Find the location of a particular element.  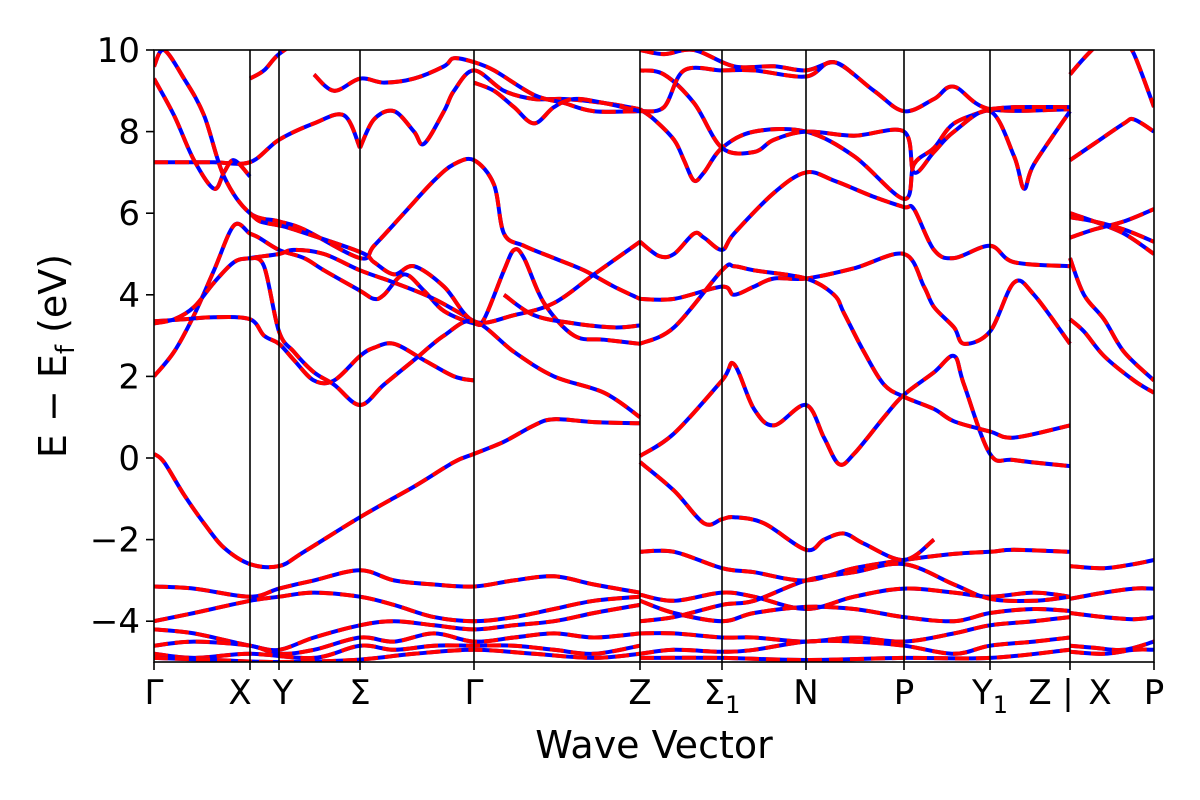

x-tick-label: Y1 is located at coordinates (989, 696).